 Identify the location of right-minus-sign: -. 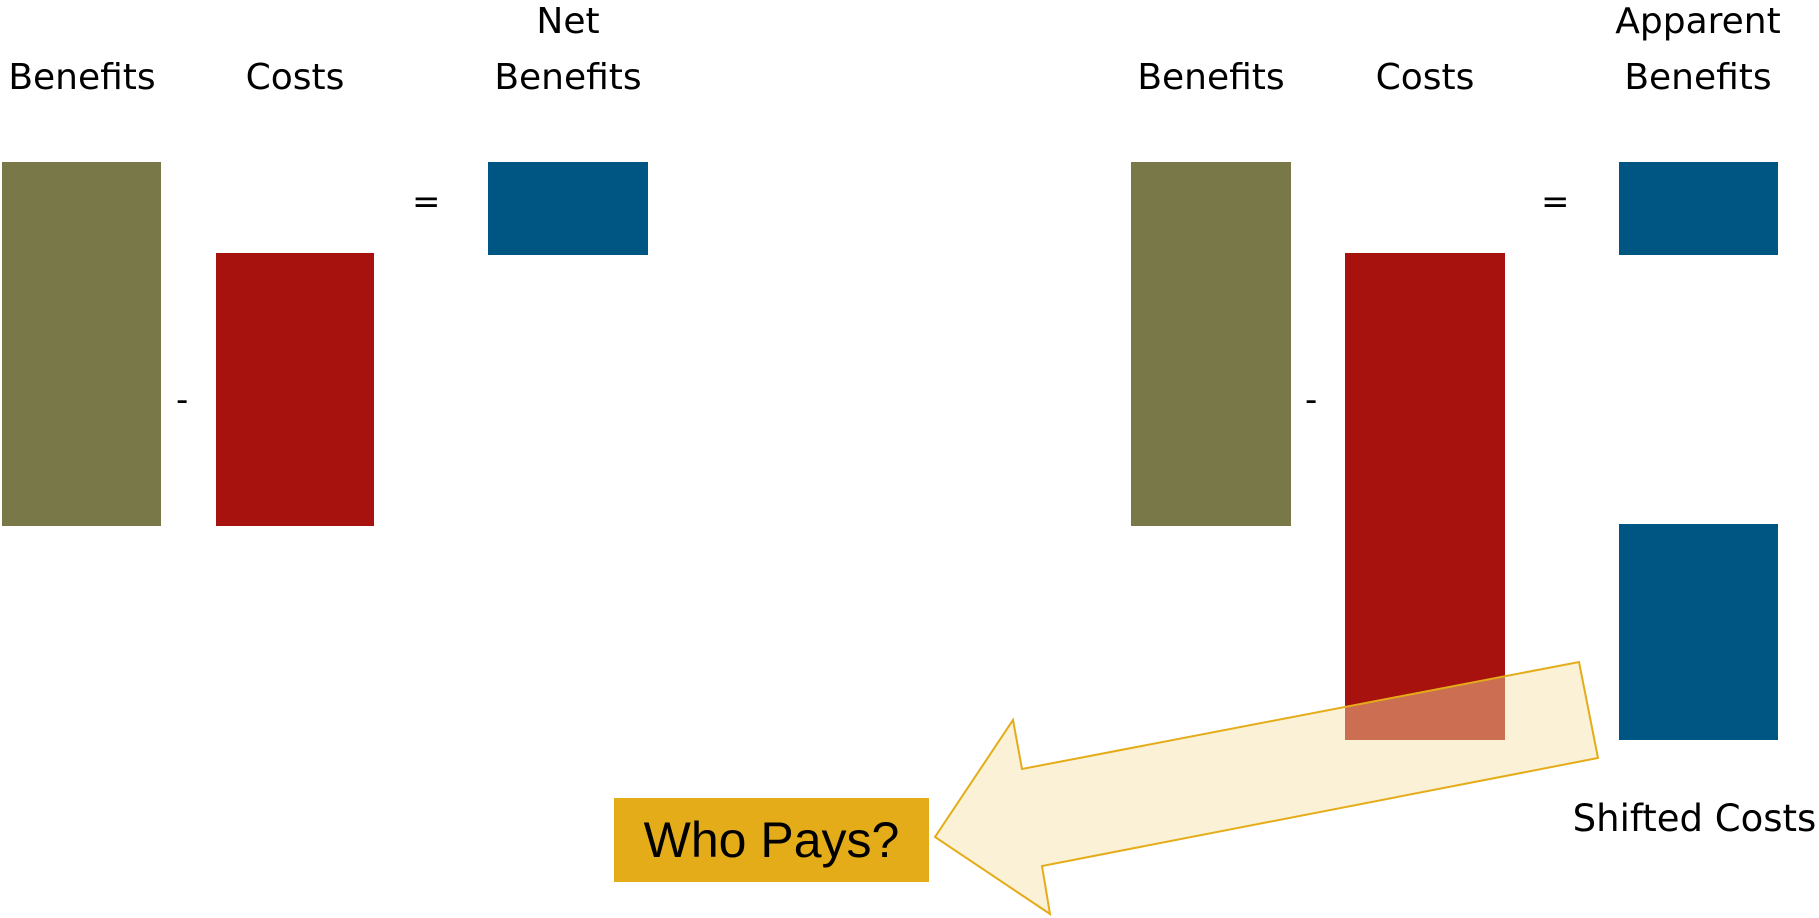
(1311, 400).